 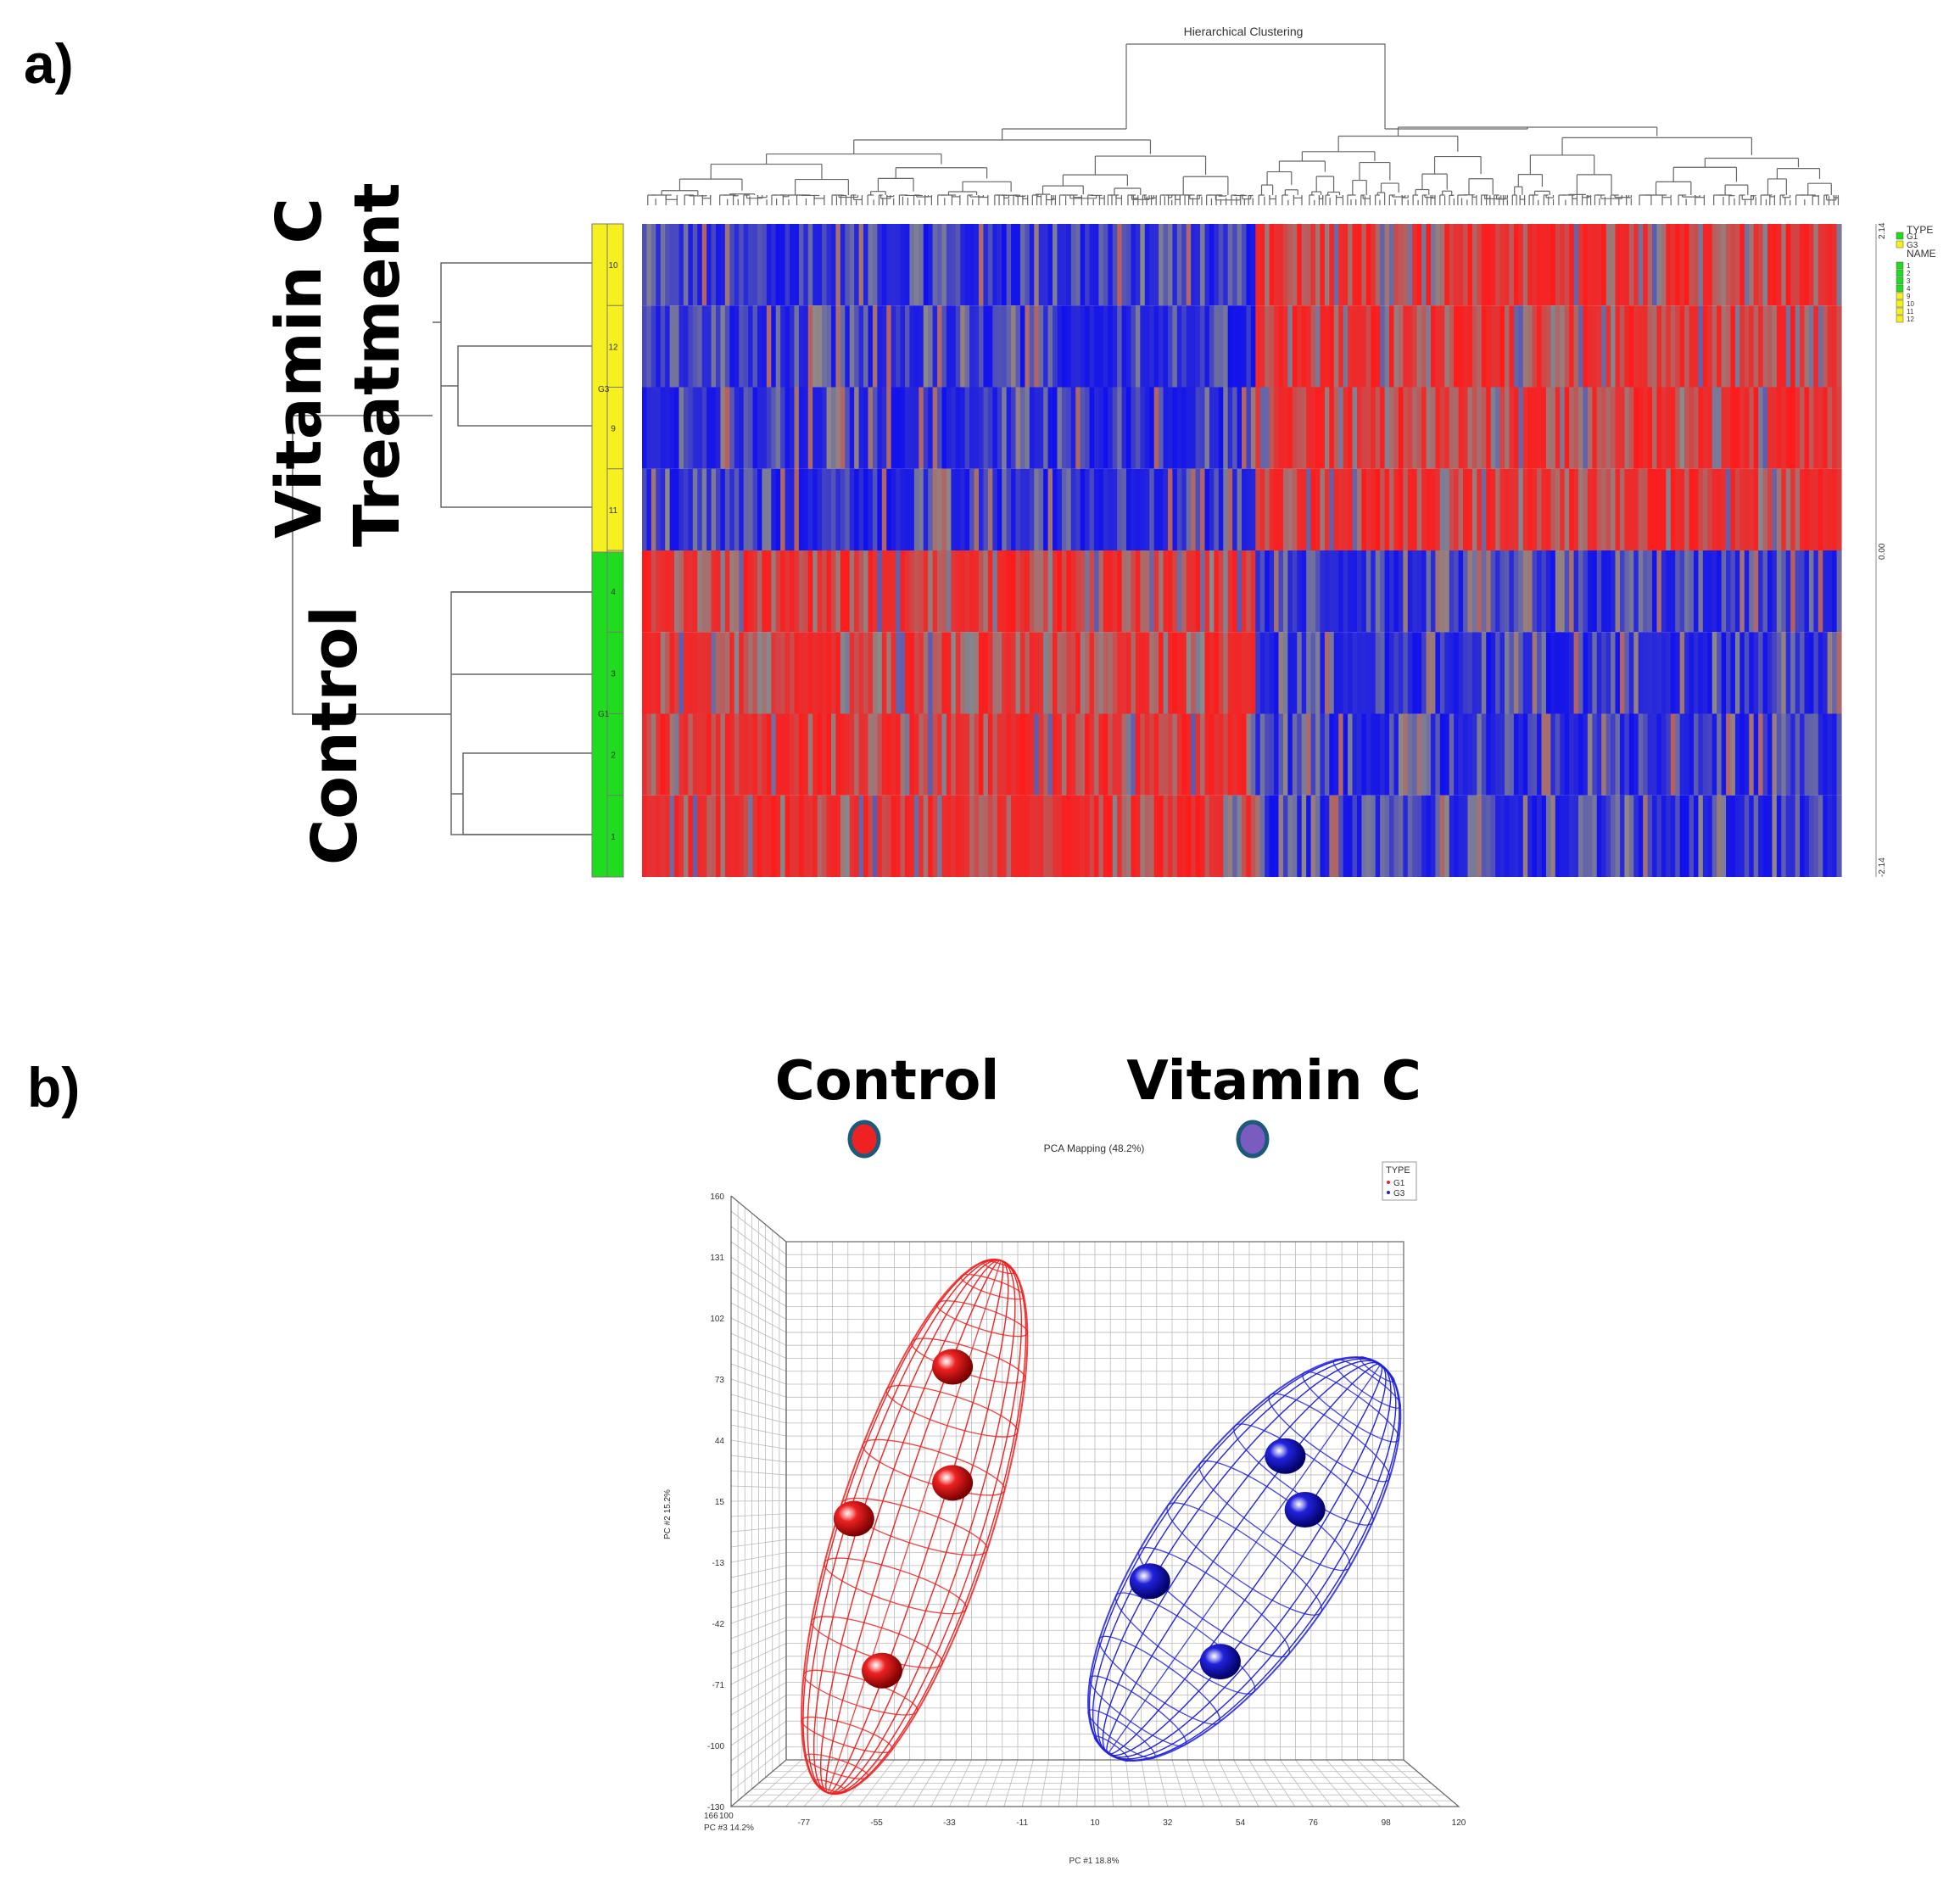 What do you see at coordinates (614, 592) in the screenshot?
I see `row-id-4: 4` at bounding box center [614, 592].